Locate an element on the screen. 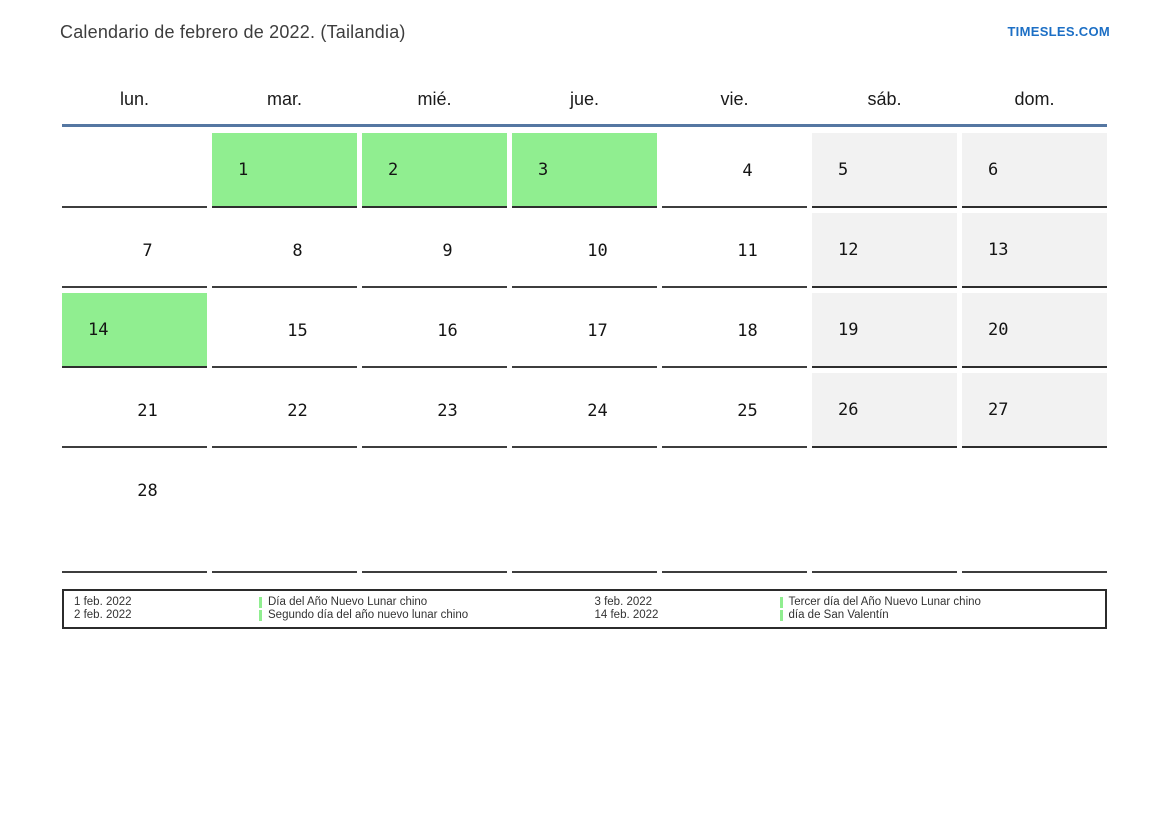  day-number: 28 is located at coordinates (147, 491).